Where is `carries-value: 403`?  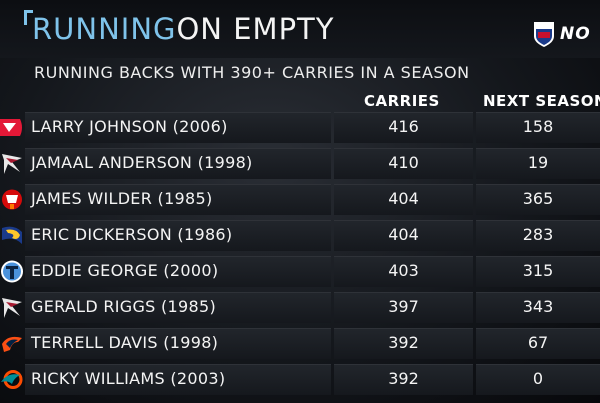 carries-value: 403 is located at coordinates (403, 270).